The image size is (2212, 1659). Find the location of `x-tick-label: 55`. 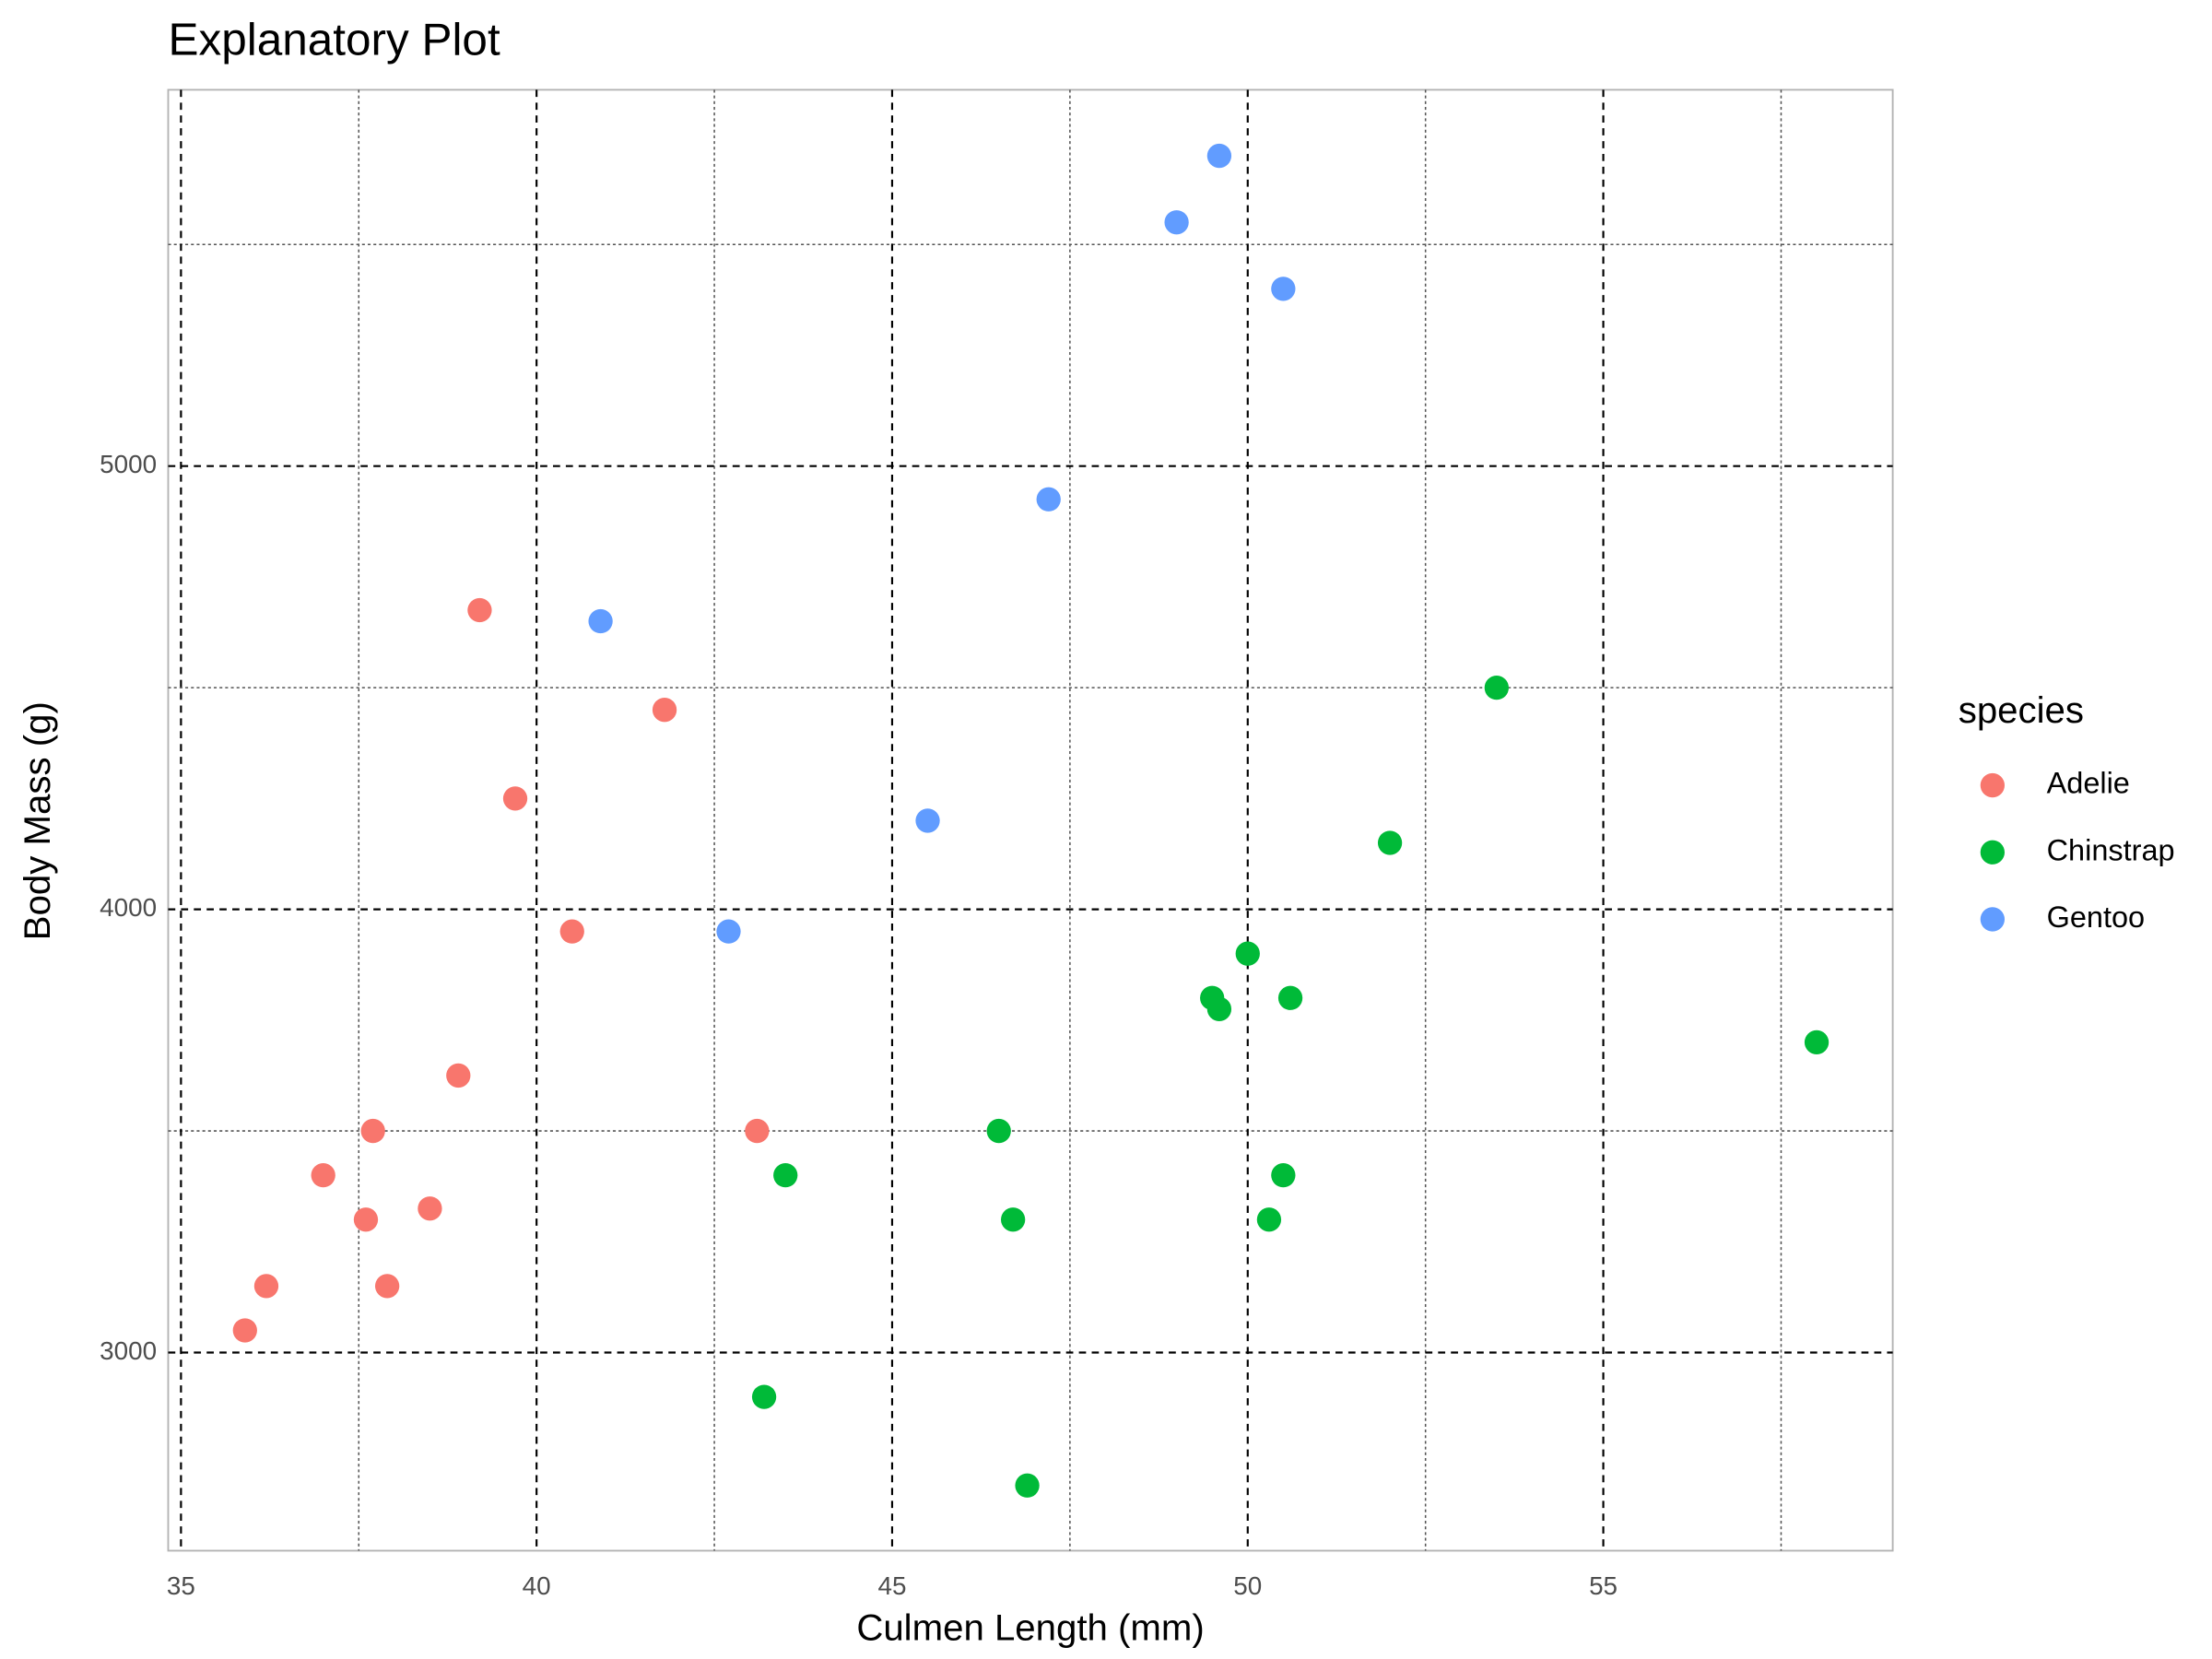

x-tick-label: 55 is located at coordinates (1603, 1585).